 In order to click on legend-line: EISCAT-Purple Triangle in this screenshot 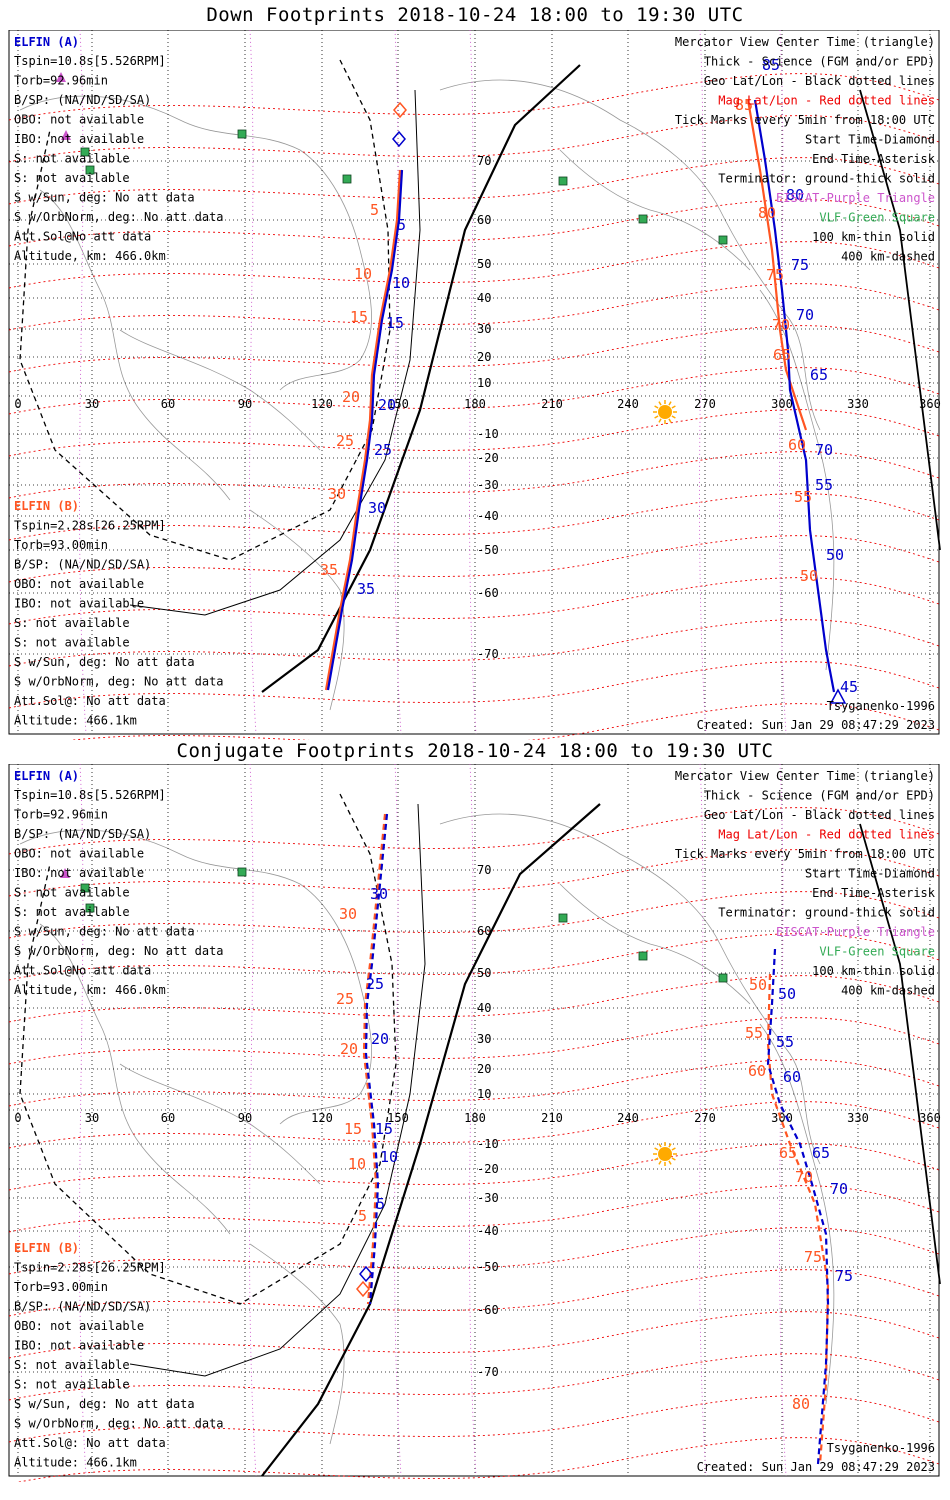, I will do `click(855, 198)`.